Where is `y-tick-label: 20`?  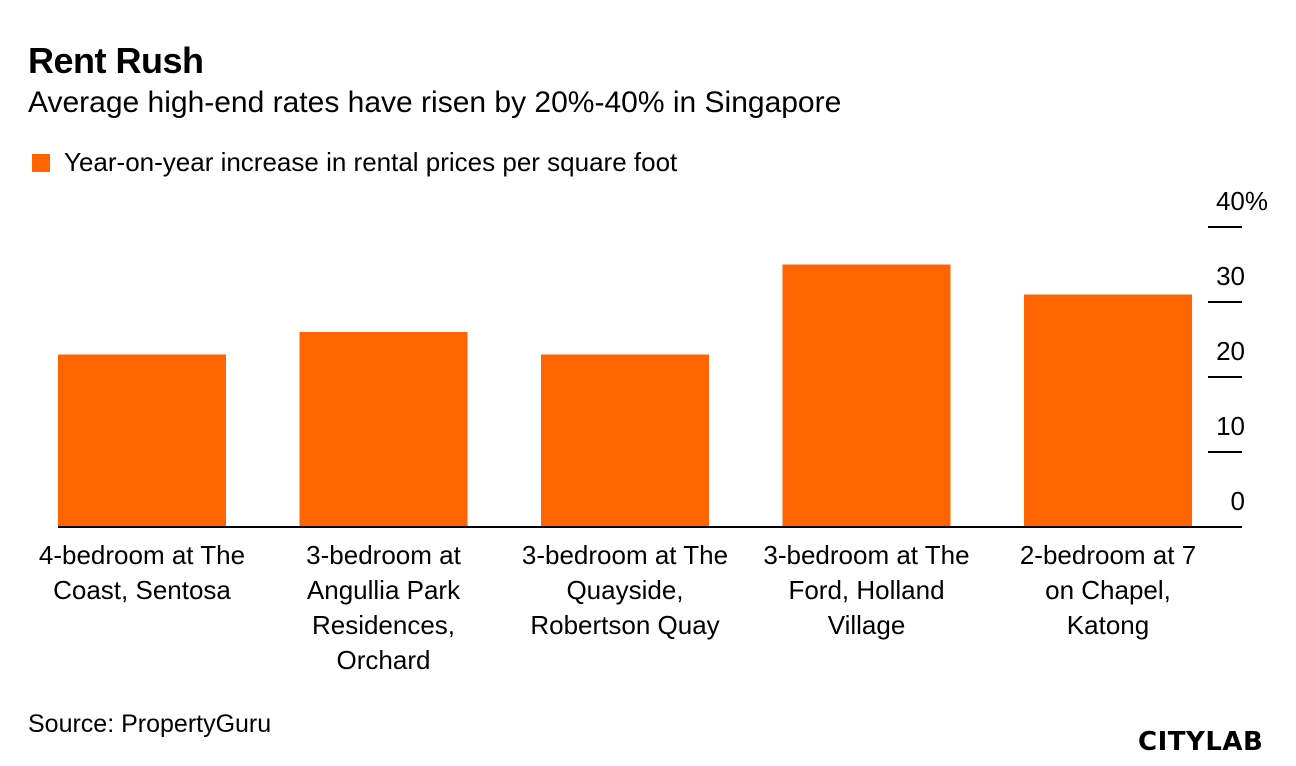 y-tick-label: 20 is located at coordinates (1230, 351).